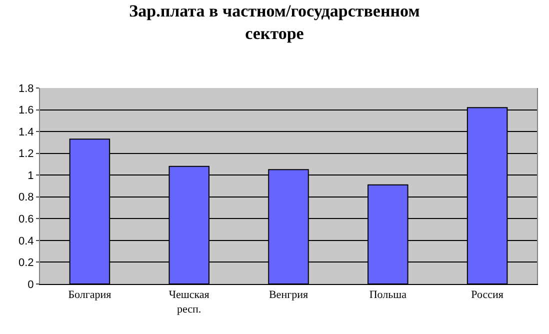 The height and width of the screenshot is (334, 549). What do you see at coordinates (90, 295) in the screenshot?
I see `x-tick-label: Болгария` at bounding box center [90, 295].